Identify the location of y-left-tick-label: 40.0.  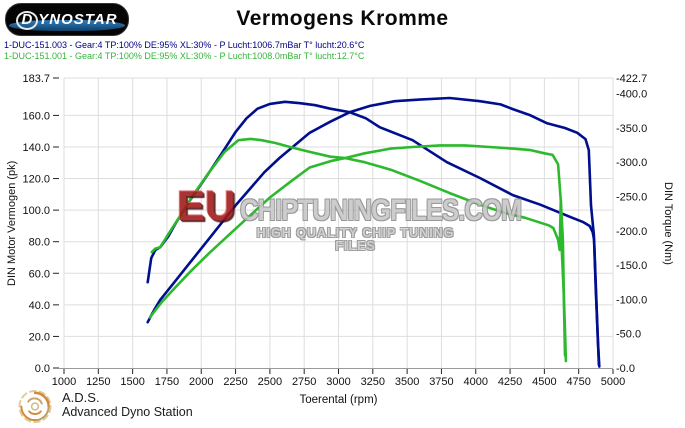
(39, 306).